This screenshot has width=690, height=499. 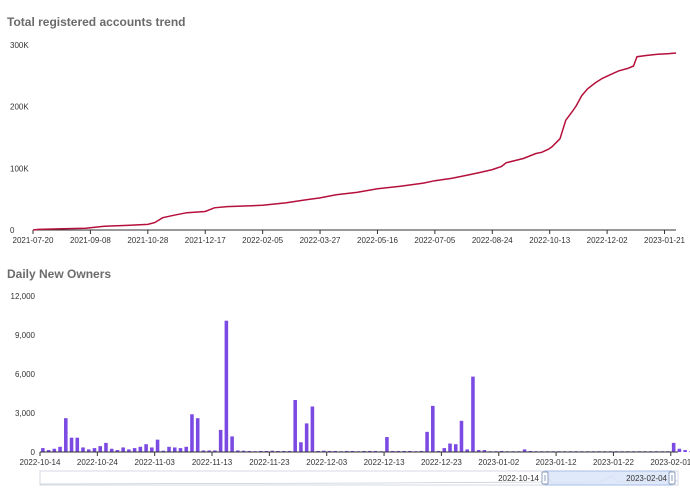 I want to click on line-y-tick-label: 100K, so click(x=19, y=168).